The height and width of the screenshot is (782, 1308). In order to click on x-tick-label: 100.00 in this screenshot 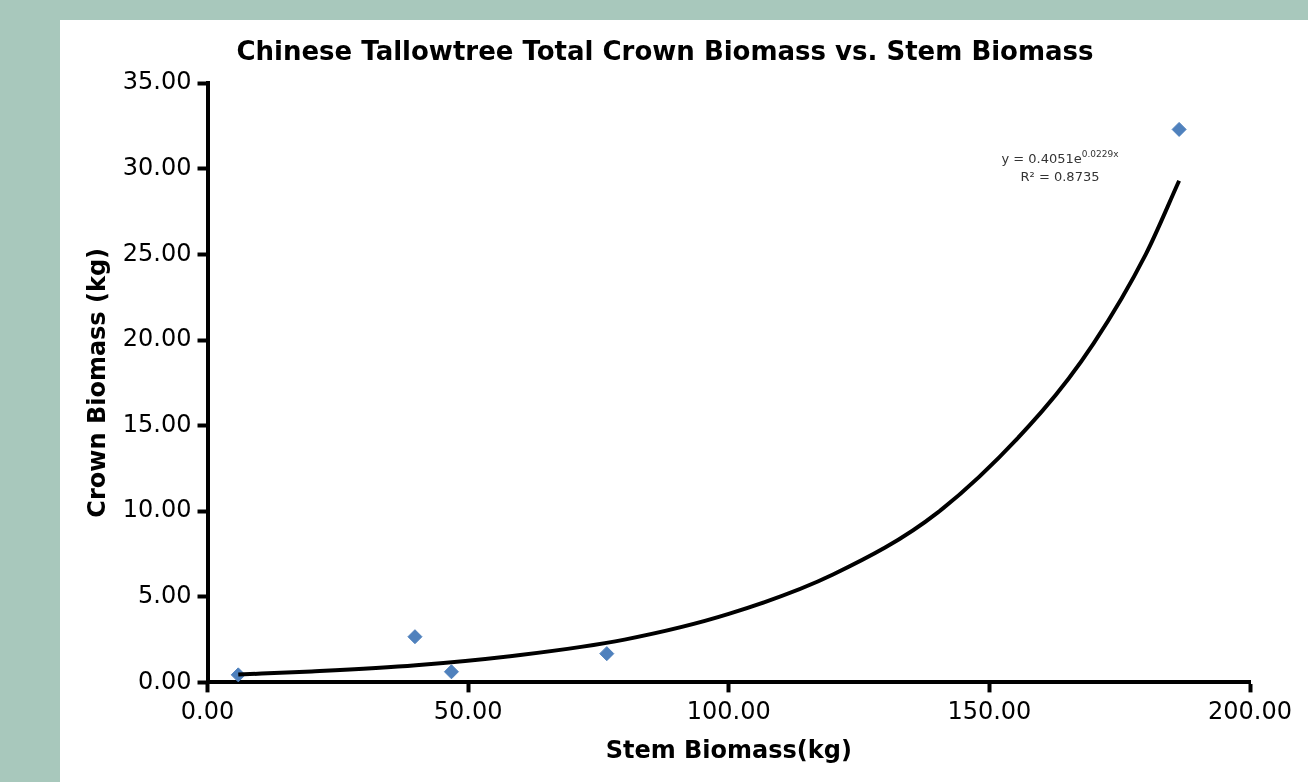, I will do `click(728, 711)`.